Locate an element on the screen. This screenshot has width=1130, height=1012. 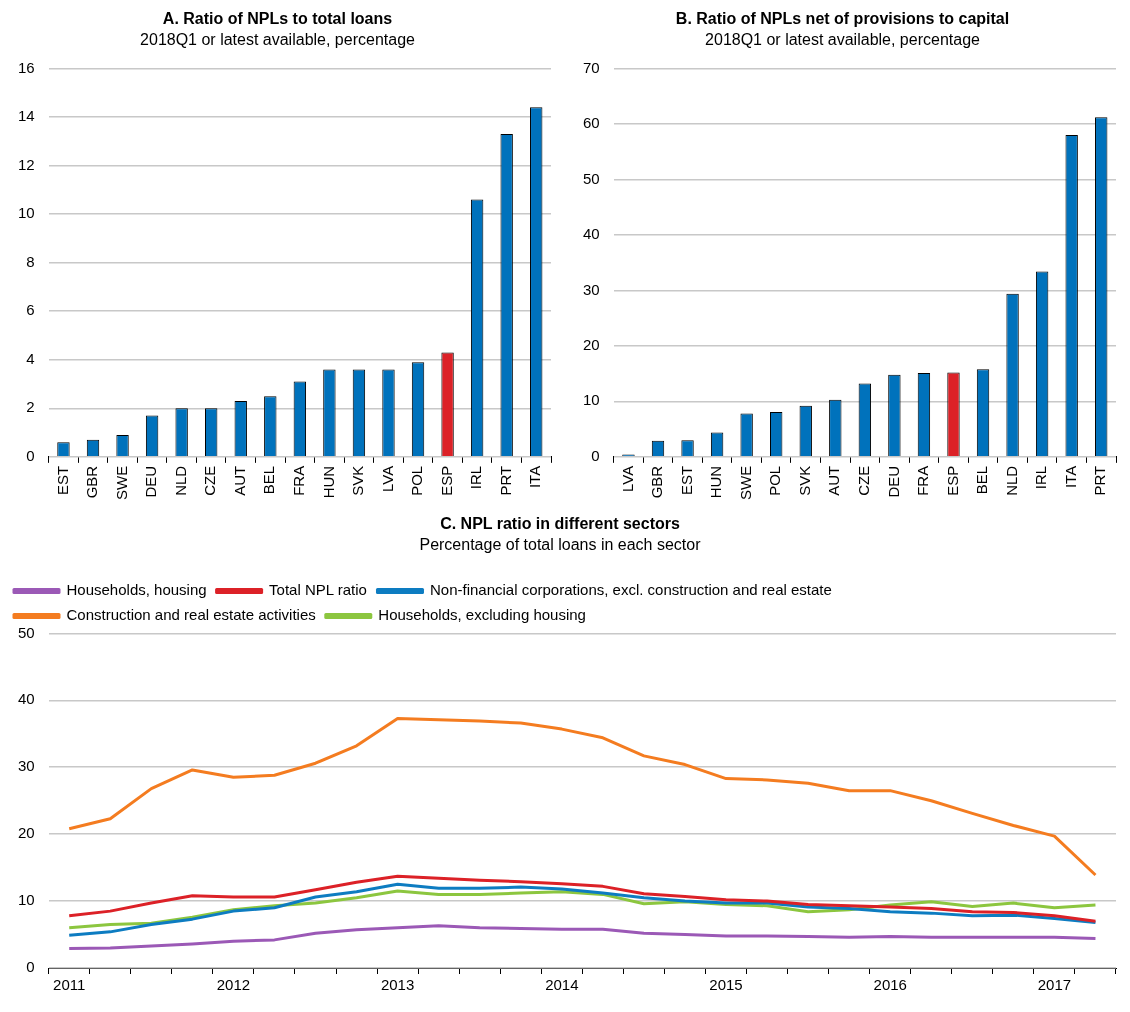
legend-label: Households, housing is located at coordinates (136, 590).